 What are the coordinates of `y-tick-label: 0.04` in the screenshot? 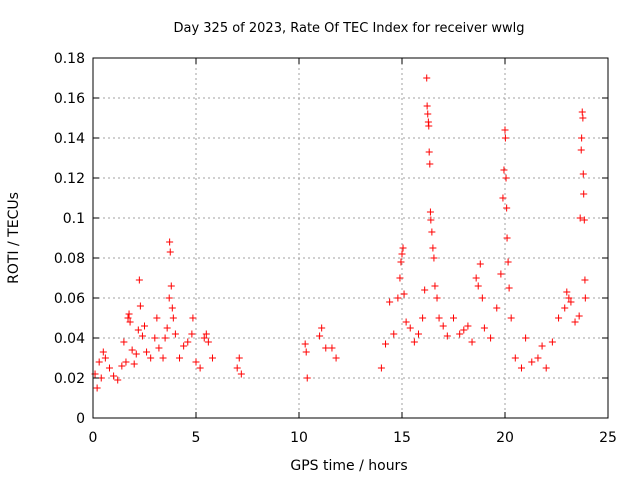 It's located at (69, 339).